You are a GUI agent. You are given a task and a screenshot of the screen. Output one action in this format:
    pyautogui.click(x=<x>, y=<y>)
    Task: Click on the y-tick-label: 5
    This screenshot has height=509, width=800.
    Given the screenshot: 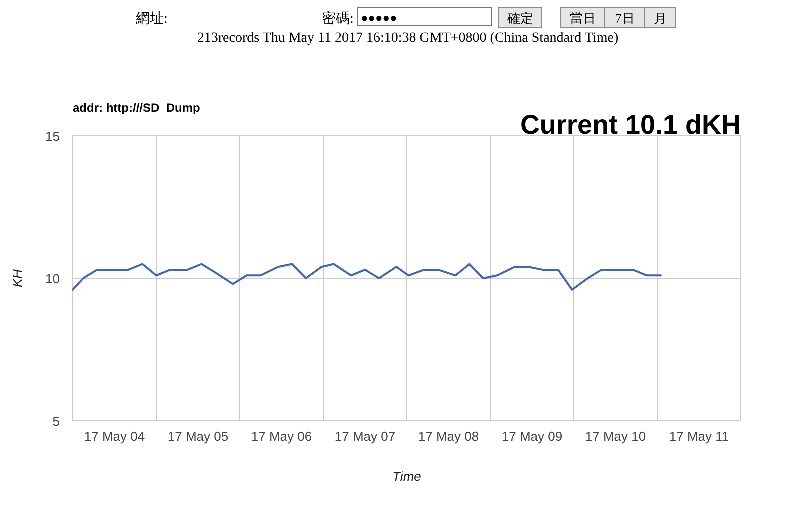 What is the action you would take?
    pyautogui.click(x=56, y=421)
    